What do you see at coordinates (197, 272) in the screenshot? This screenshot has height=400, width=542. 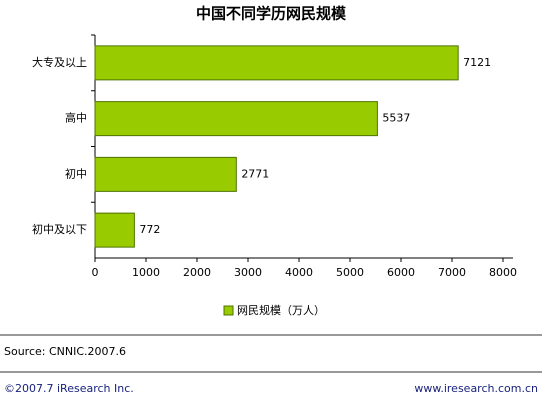 I see `x-tick-label: 2000` at bounding box center [197, 272].